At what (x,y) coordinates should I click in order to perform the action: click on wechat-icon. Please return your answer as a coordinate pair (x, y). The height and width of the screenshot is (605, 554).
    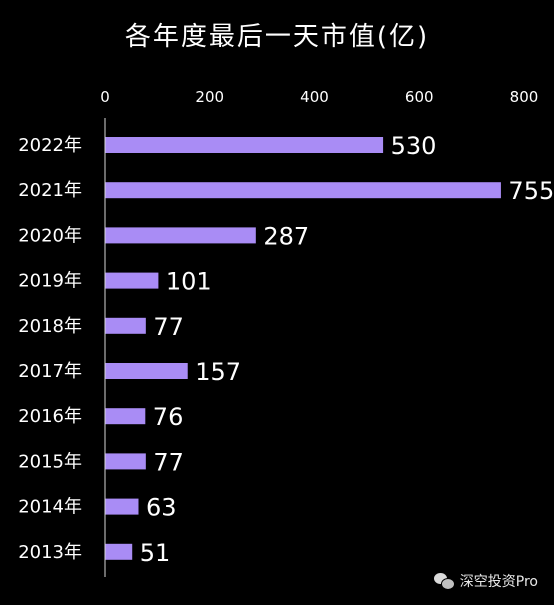
    Looking at the image, I should click on (444, 581).